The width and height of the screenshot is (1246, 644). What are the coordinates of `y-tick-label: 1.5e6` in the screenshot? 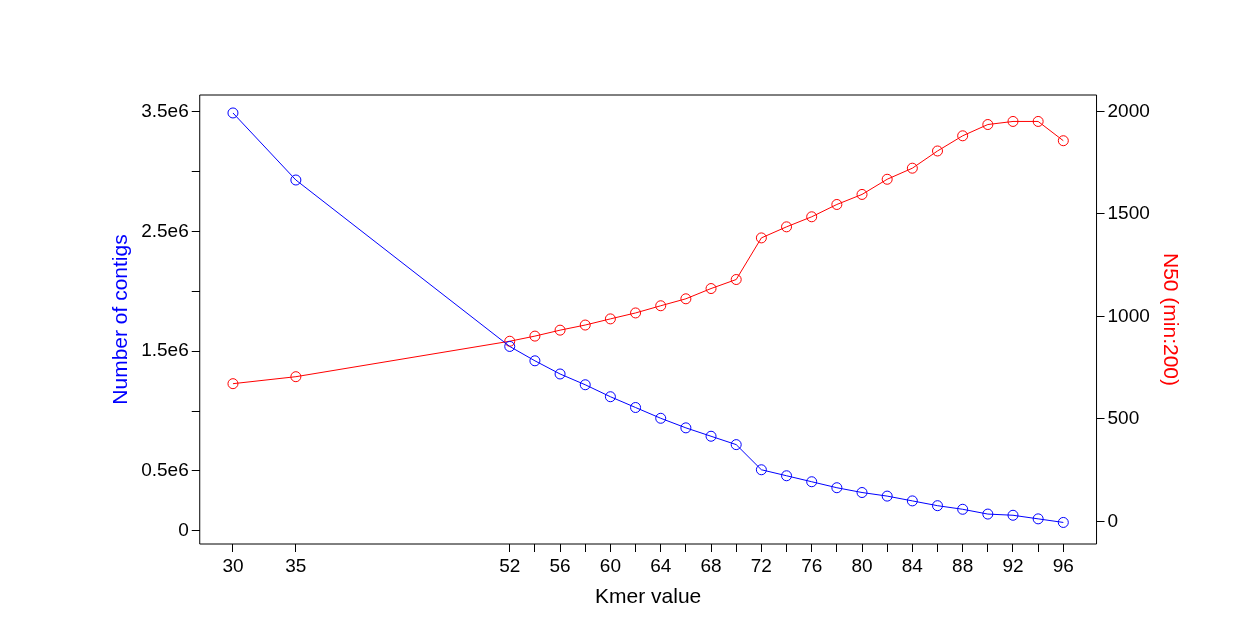 It's located at (165, 350).